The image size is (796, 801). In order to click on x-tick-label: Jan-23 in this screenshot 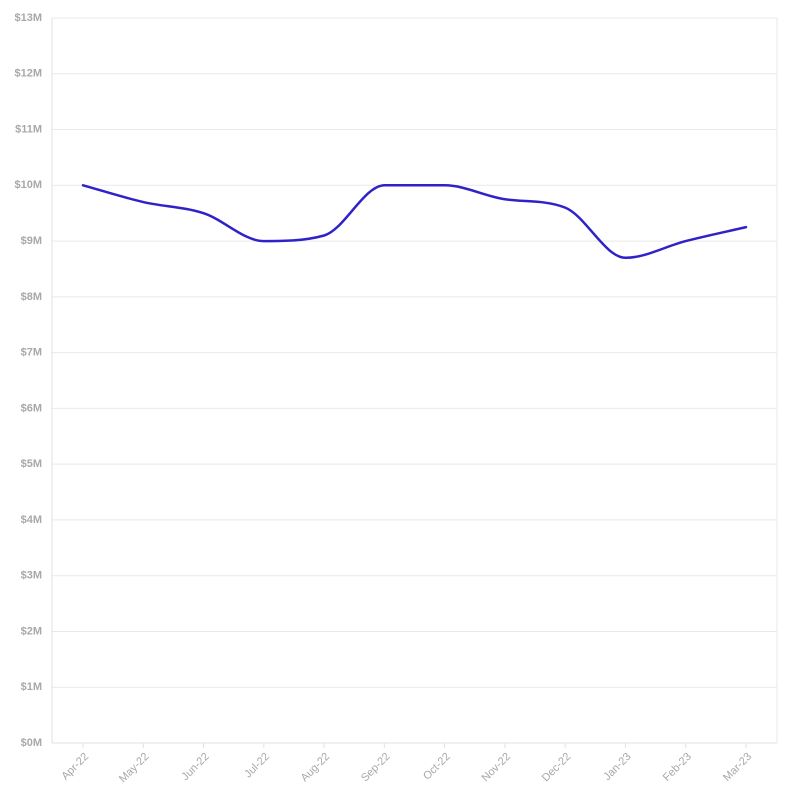, I will do `click(617, 767)`.